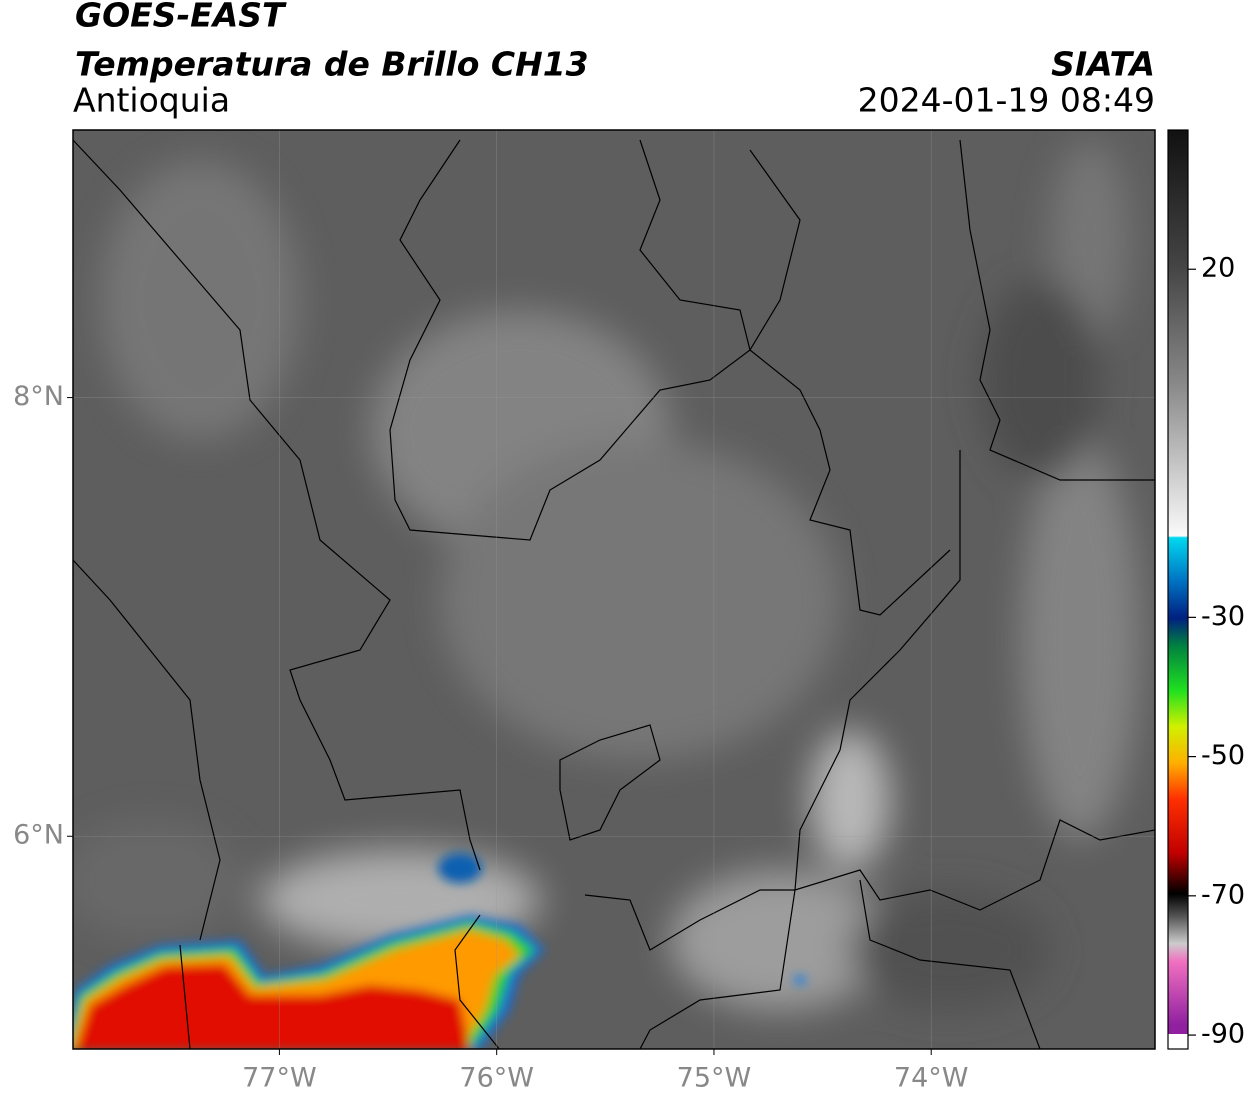 The width and height of the screenshot is (1252, 1099). I want to click on lon-tick-label: 77°W, so click(279, 1078).